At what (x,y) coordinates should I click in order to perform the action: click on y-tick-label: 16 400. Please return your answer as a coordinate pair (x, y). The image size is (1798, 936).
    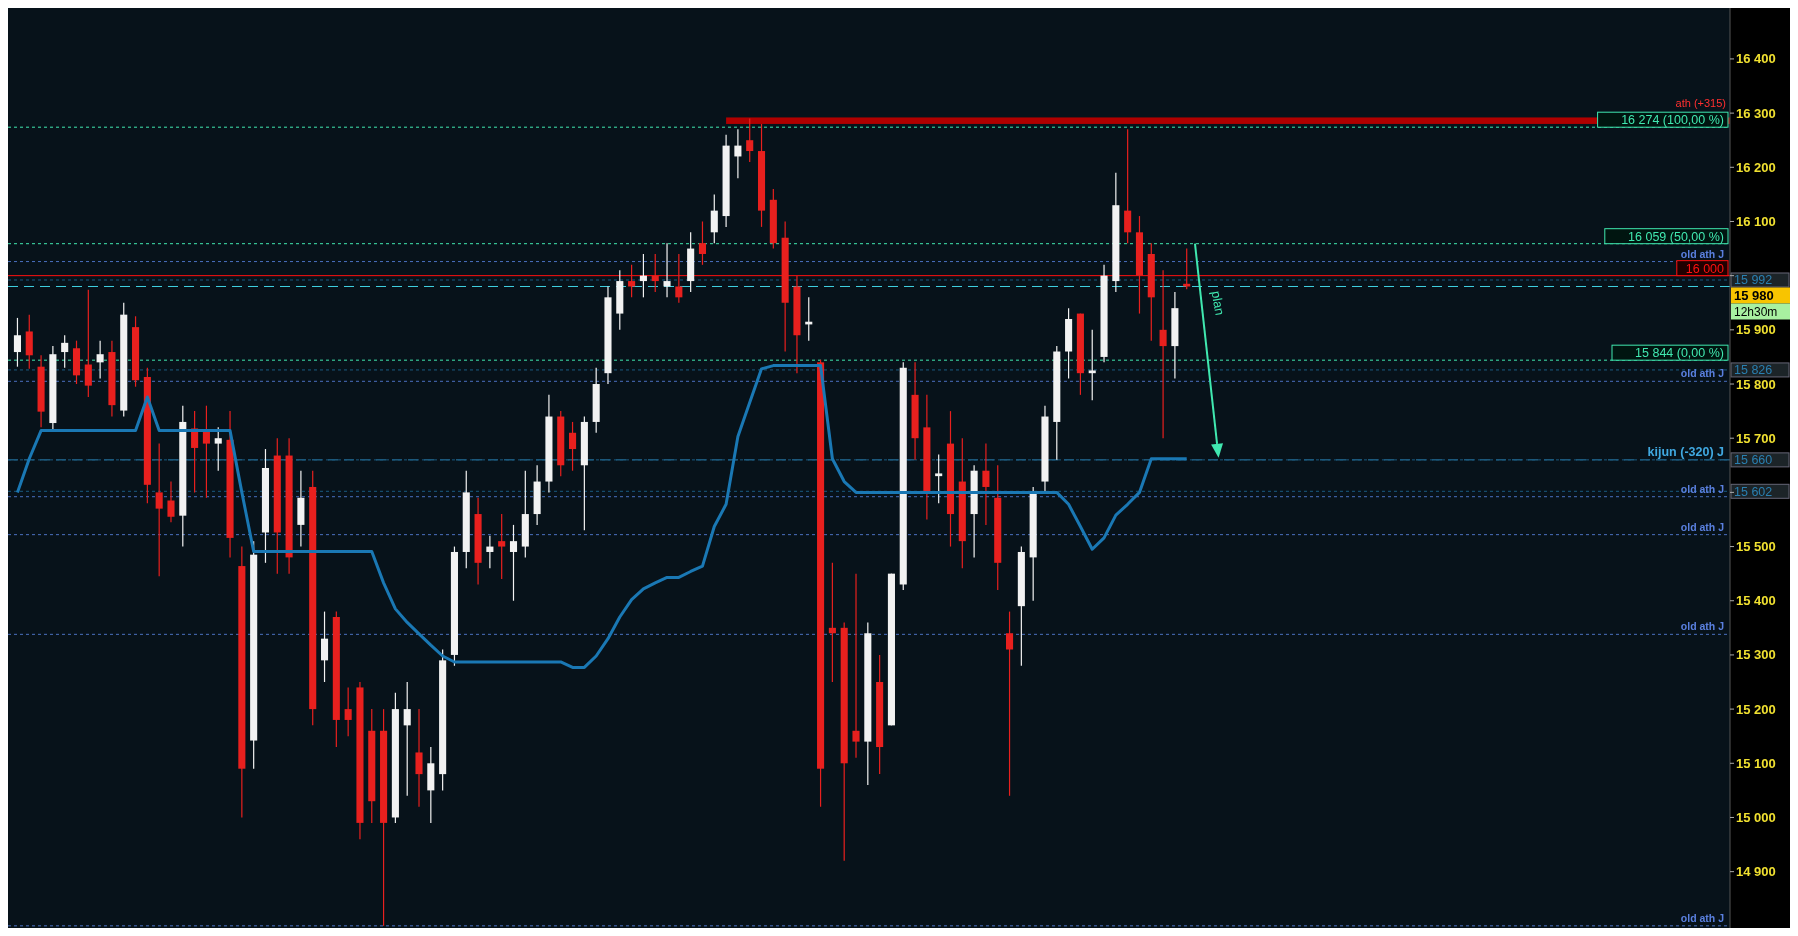
    Looking at the image, I should click on (1756, 59).